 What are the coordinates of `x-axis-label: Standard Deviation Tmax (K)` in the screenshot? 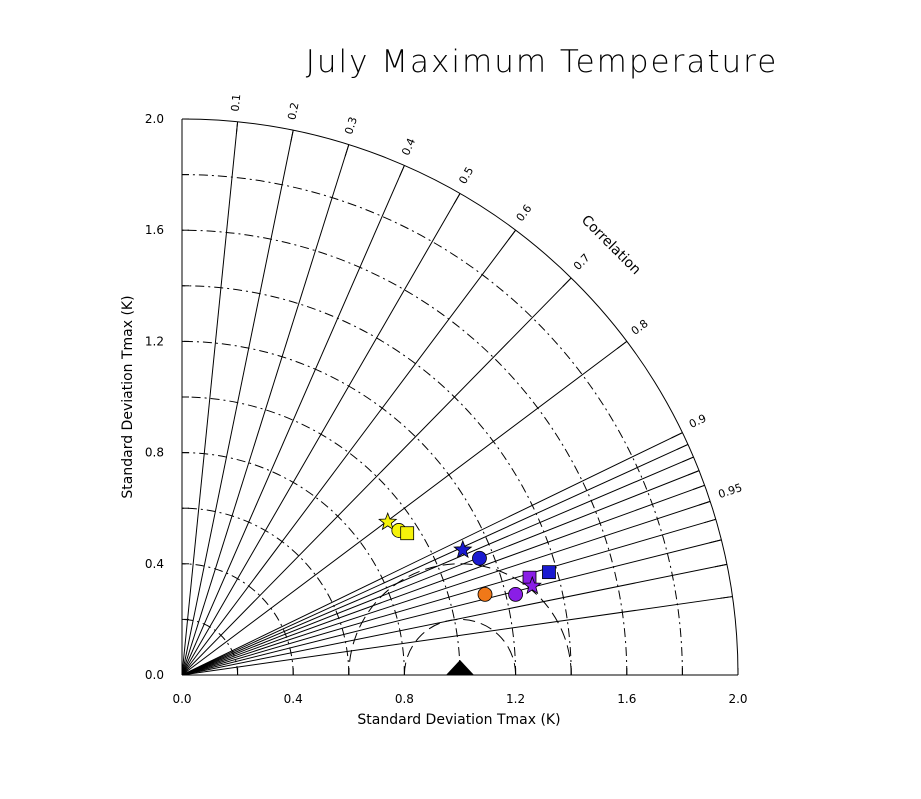 It's located at (458, 720).